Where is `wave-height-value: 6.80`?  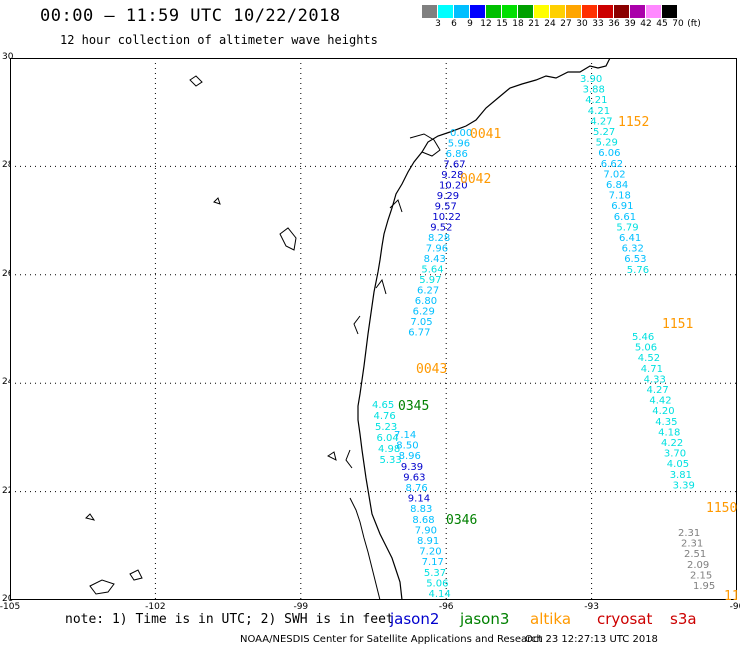
wave-height-value: 6.80 is located at coordinates (426, 301).